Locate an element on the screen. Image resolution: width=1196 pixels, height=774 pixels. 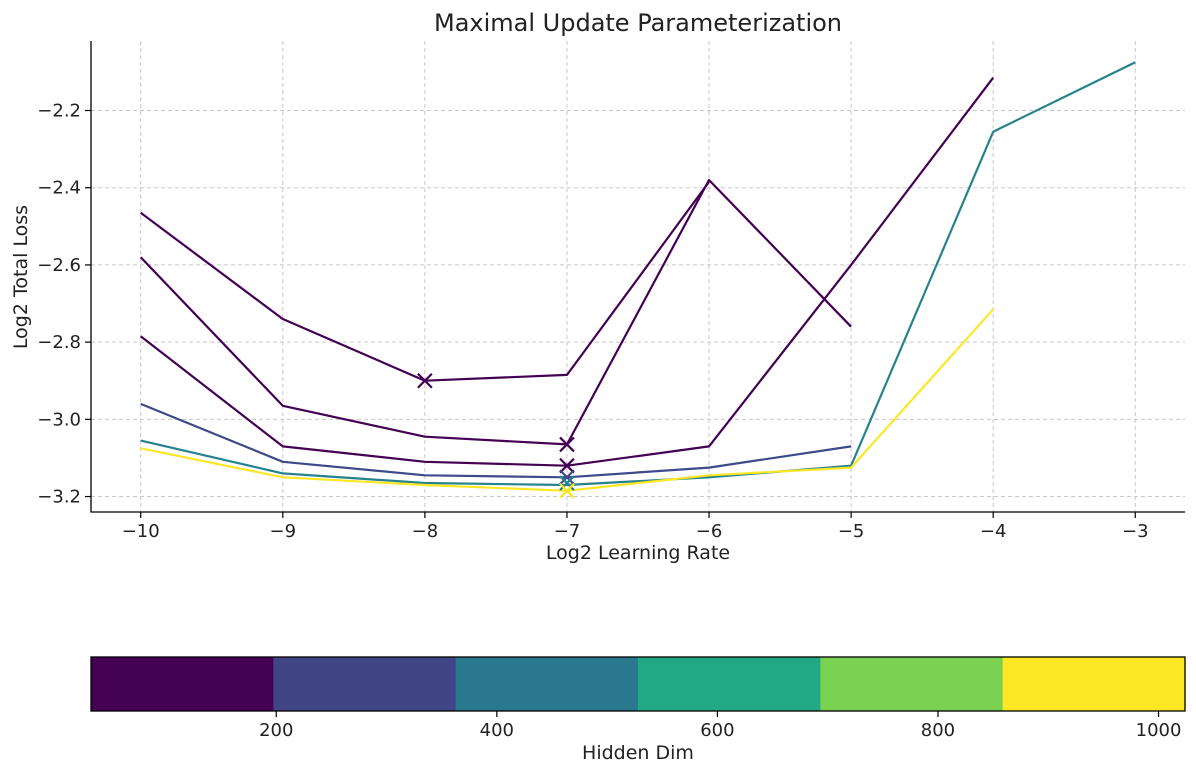
y-axis-label: Log2 Total Loss is located at coordinates (21, 277).